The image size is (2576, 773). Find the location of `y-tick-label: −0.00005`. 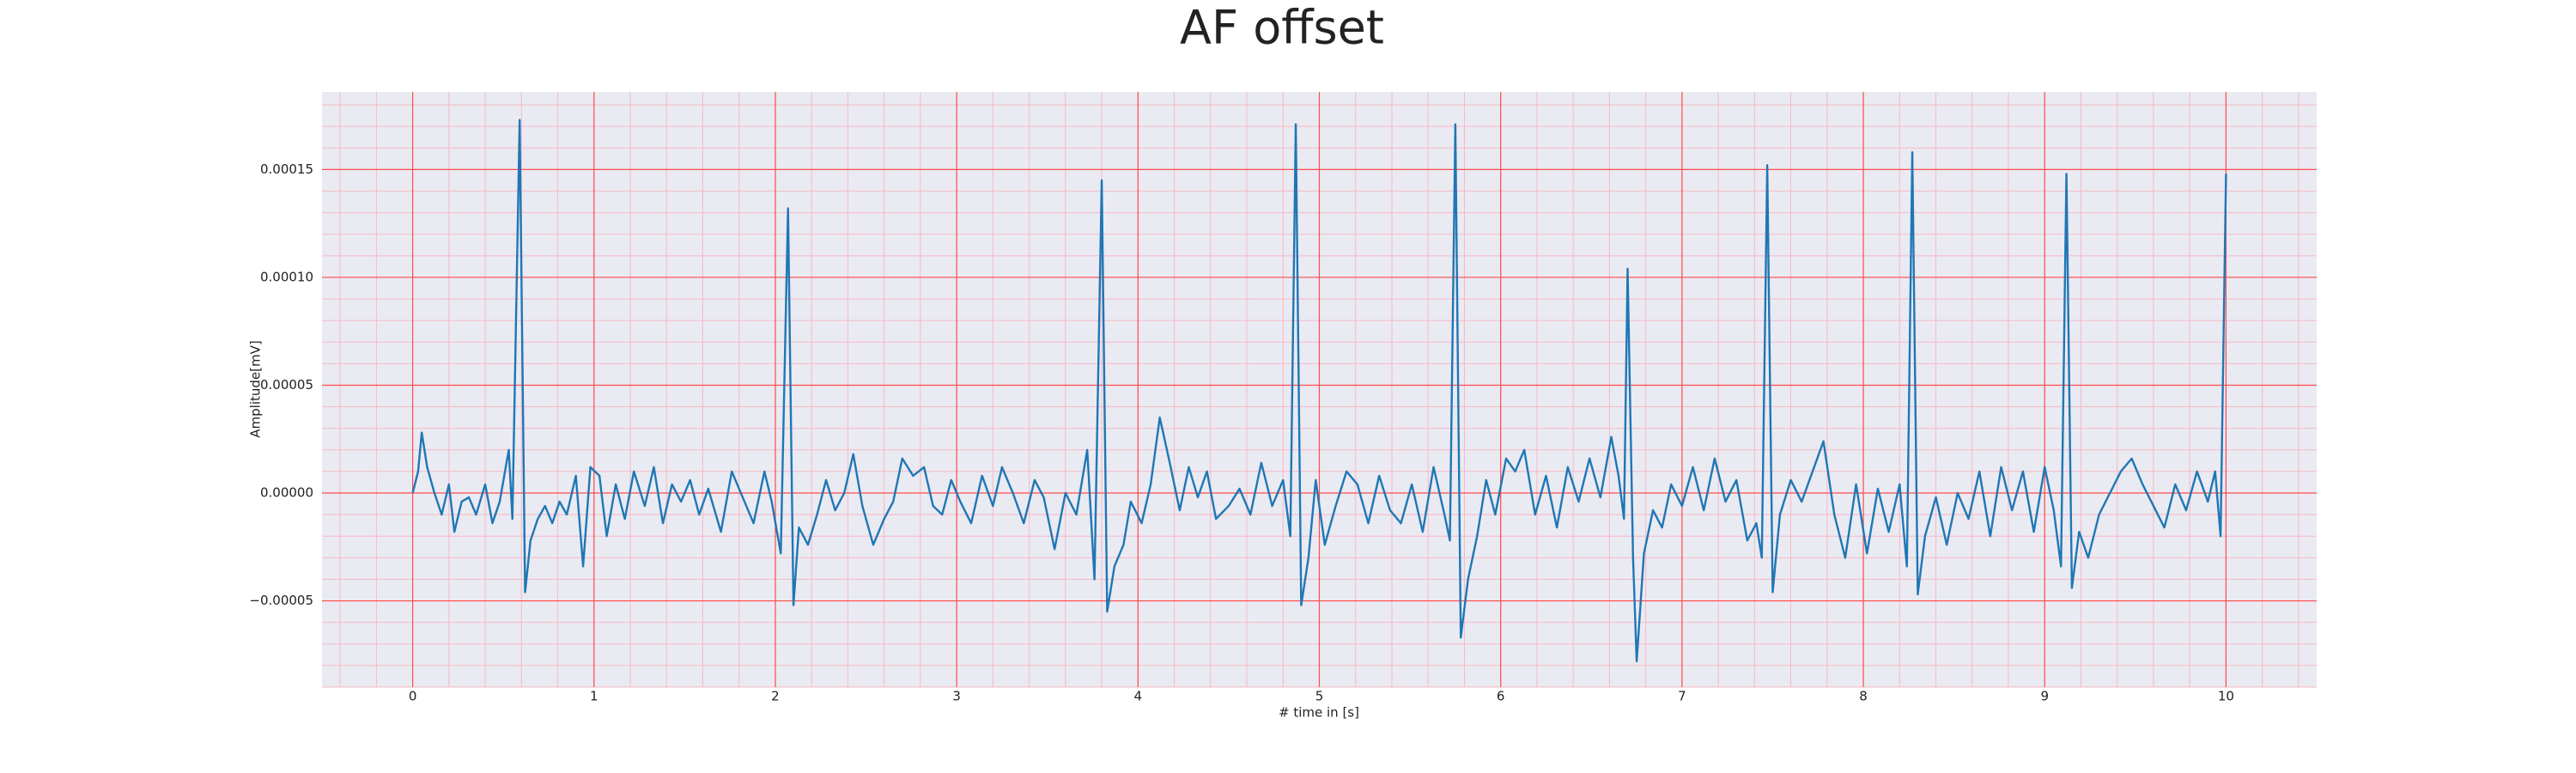

y-tick-label: −0.00005 is located at coordinates (281, 600).